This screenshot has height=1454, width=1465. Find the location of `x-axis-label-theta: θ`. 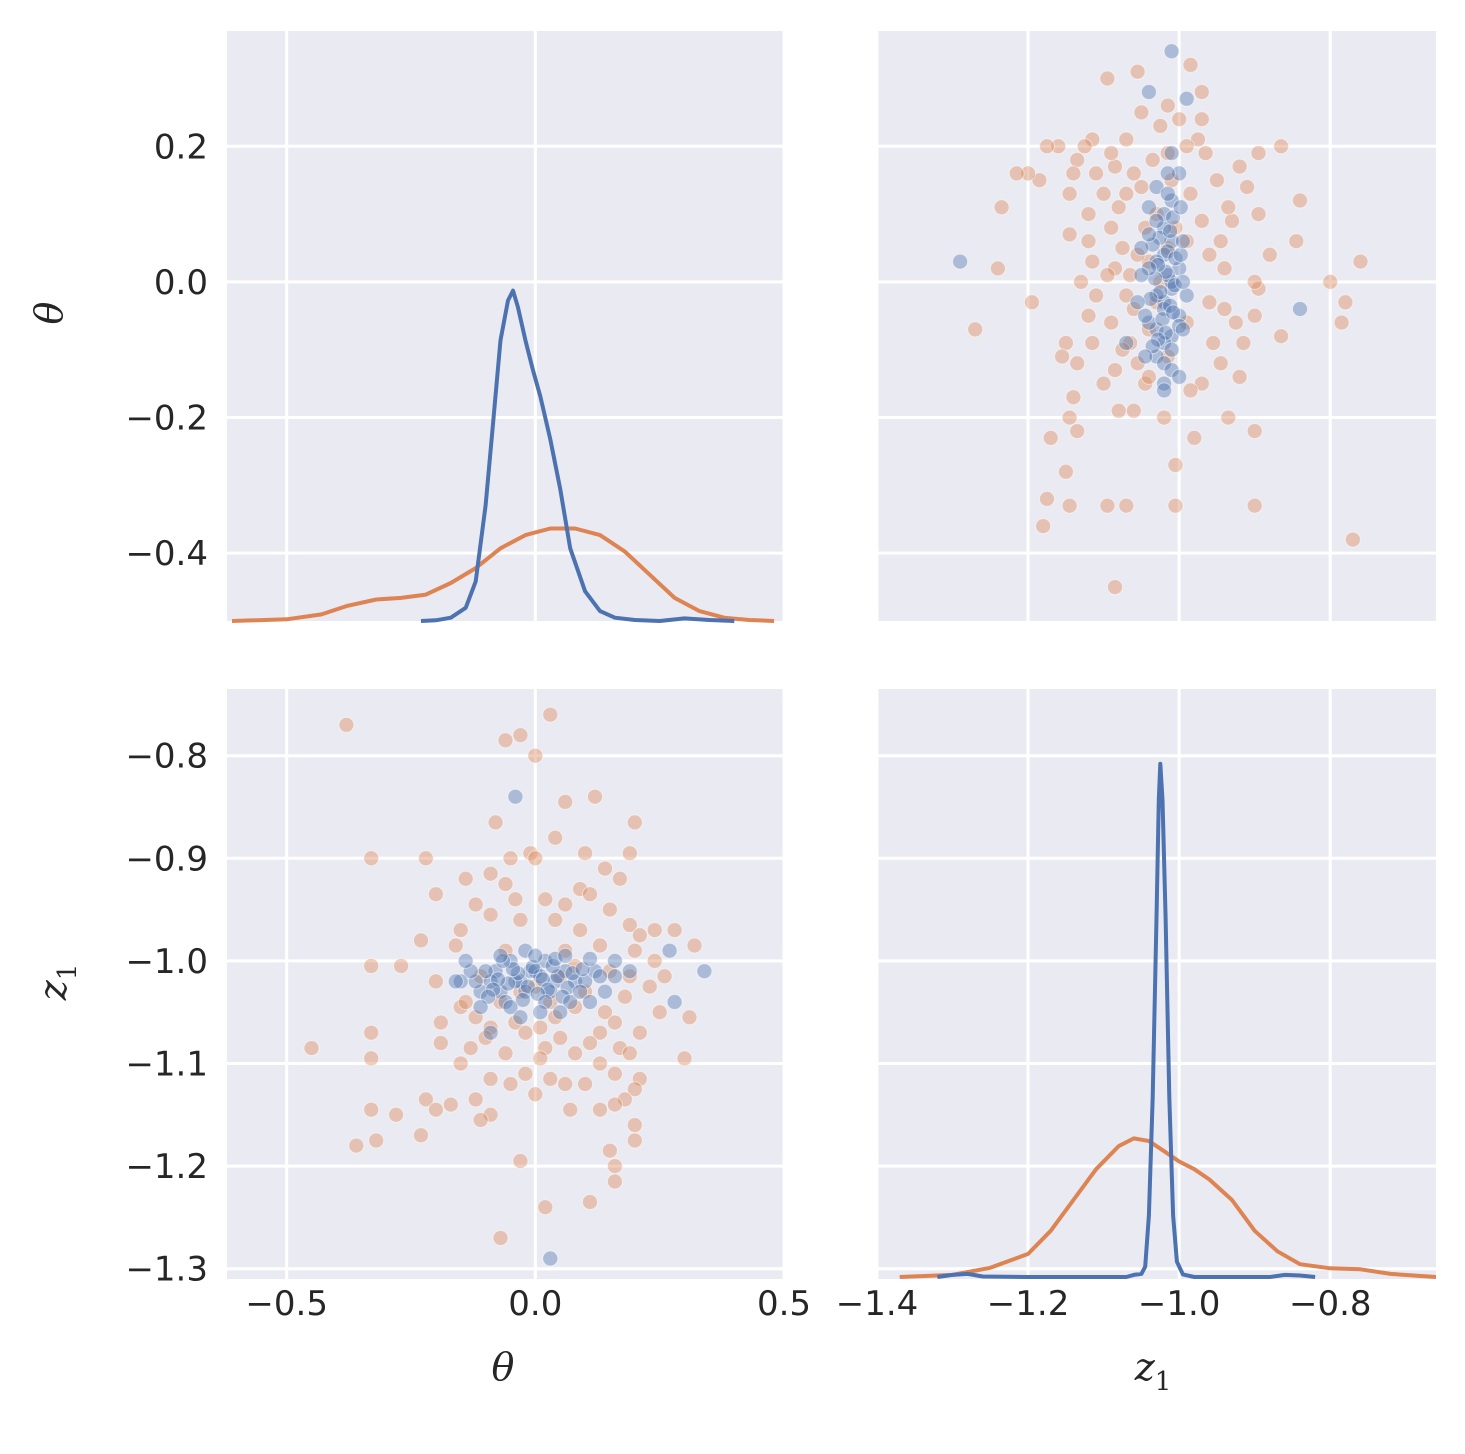

x-axis-label-theta: θ is located at coordinates (503, 1367).